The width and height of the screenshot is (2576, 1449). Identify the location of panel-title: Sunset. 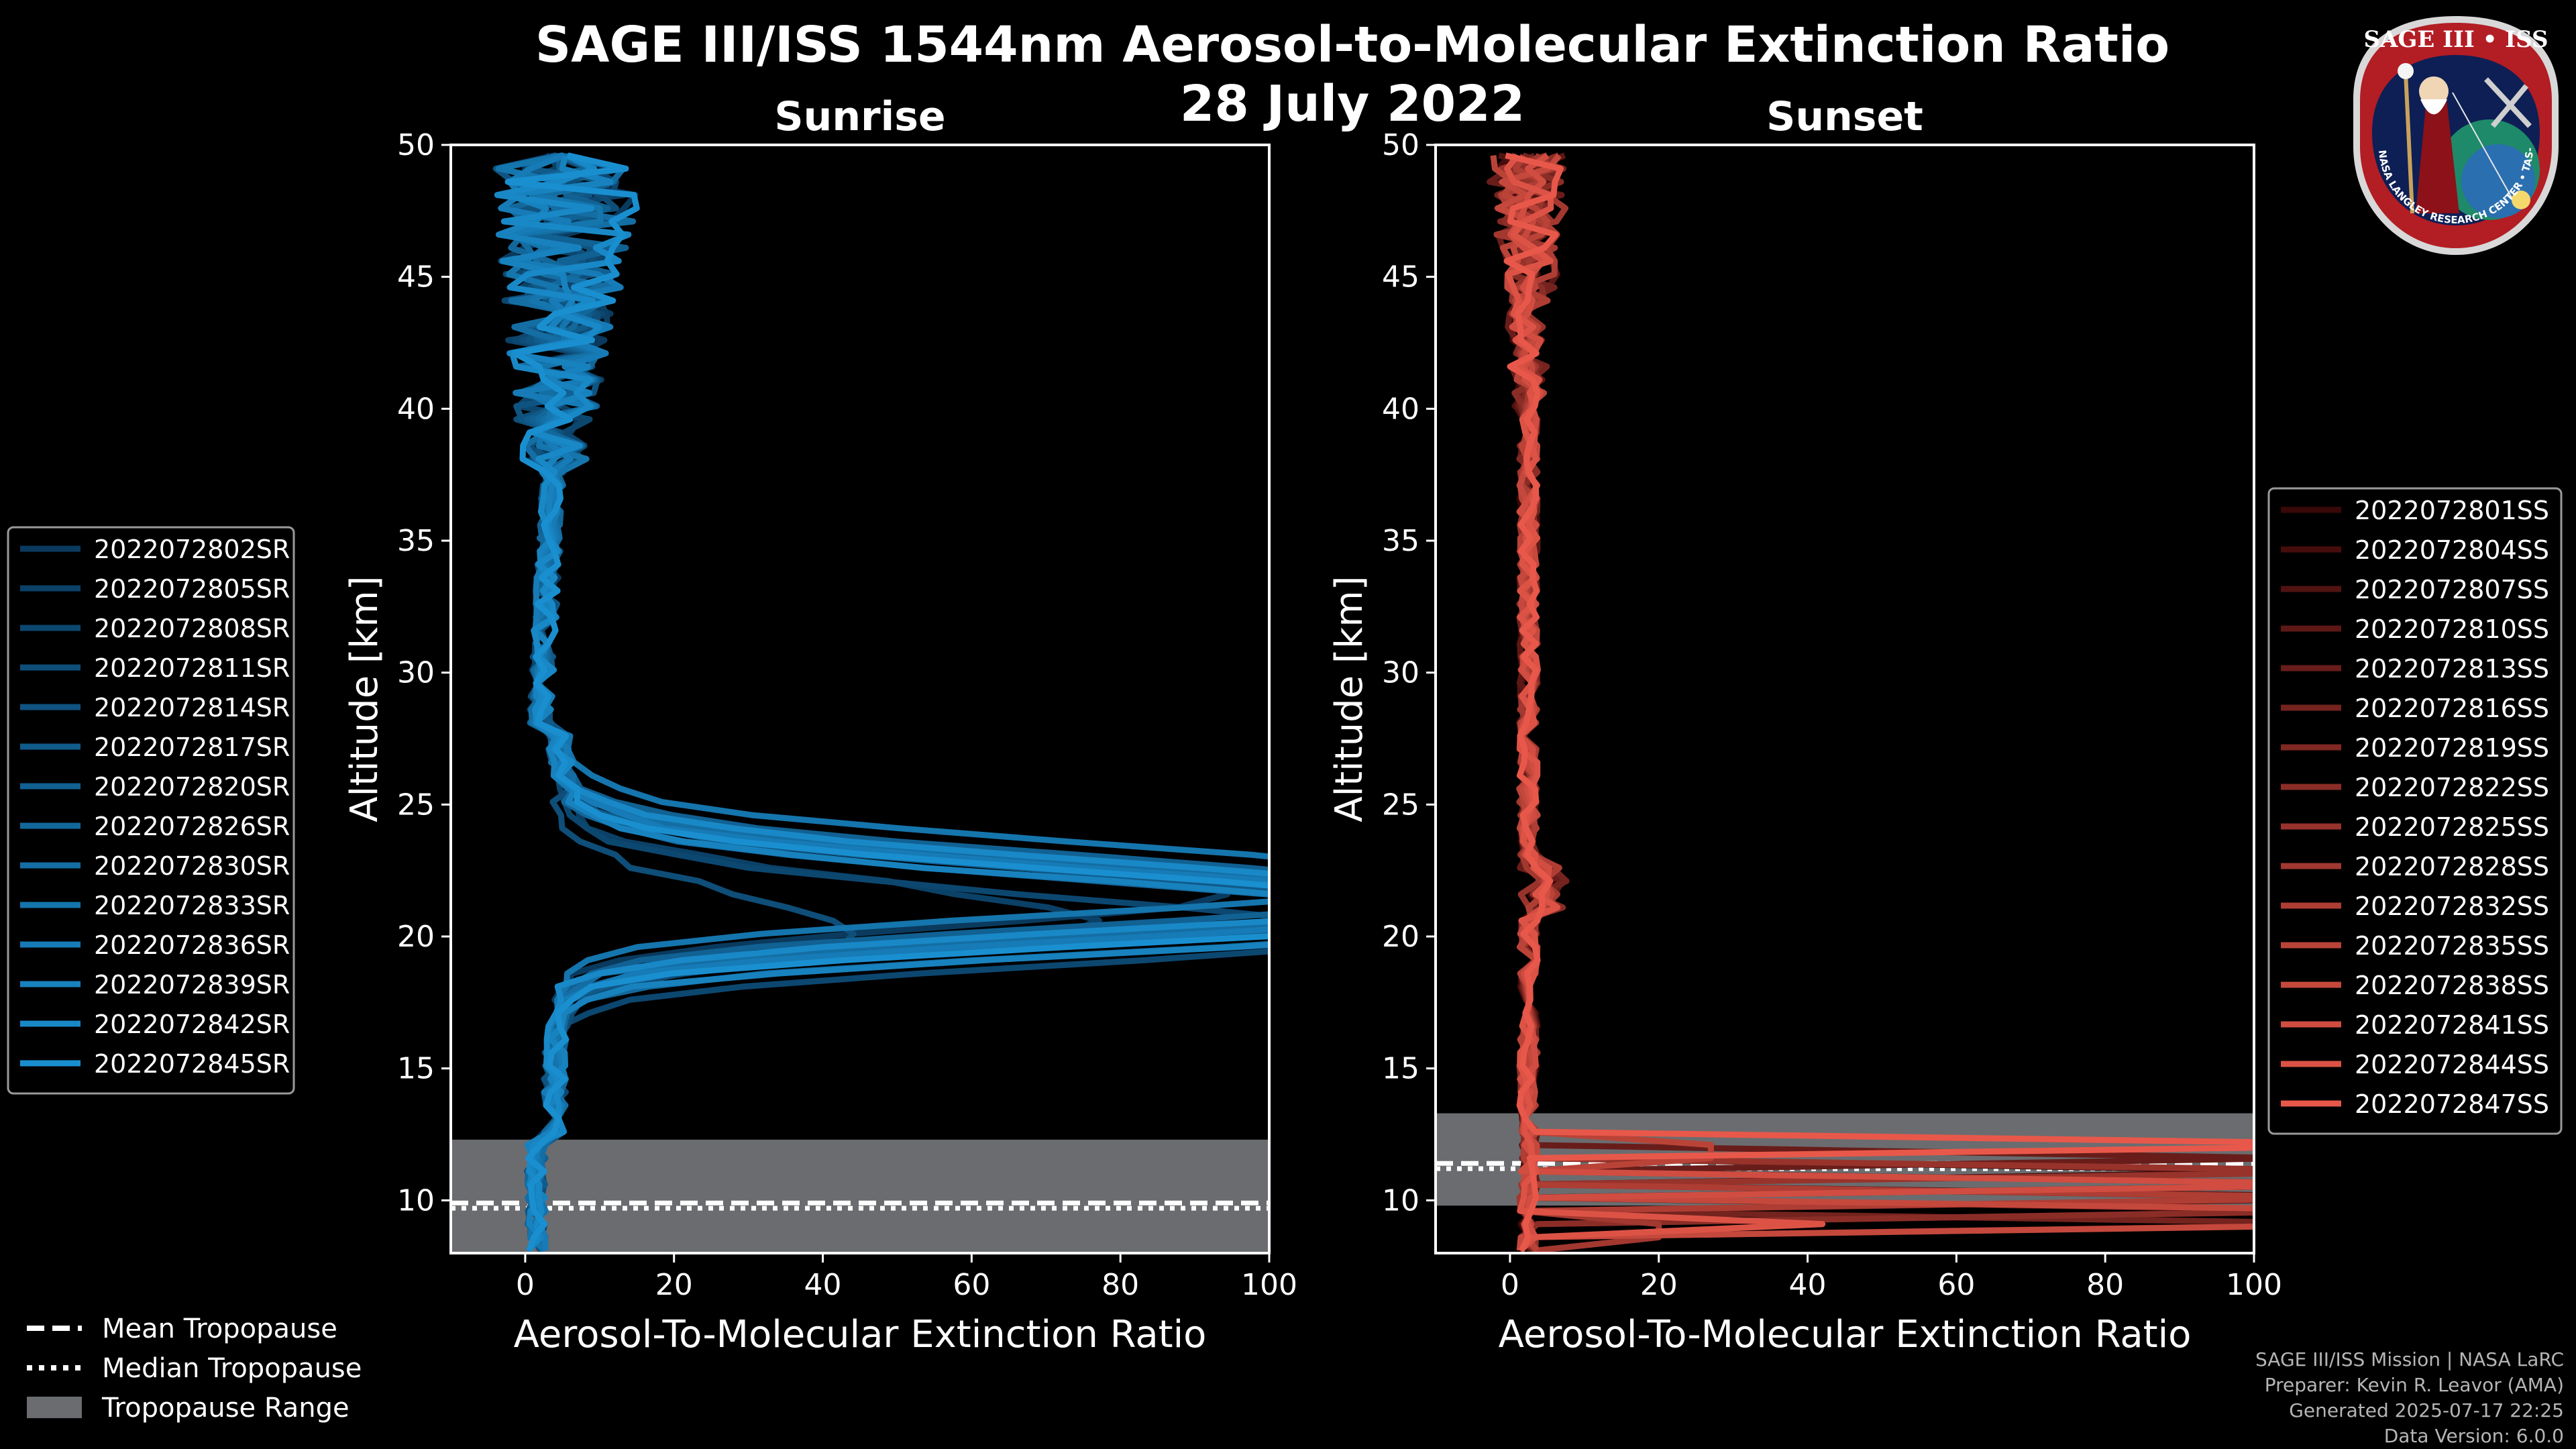
(1844, 116).